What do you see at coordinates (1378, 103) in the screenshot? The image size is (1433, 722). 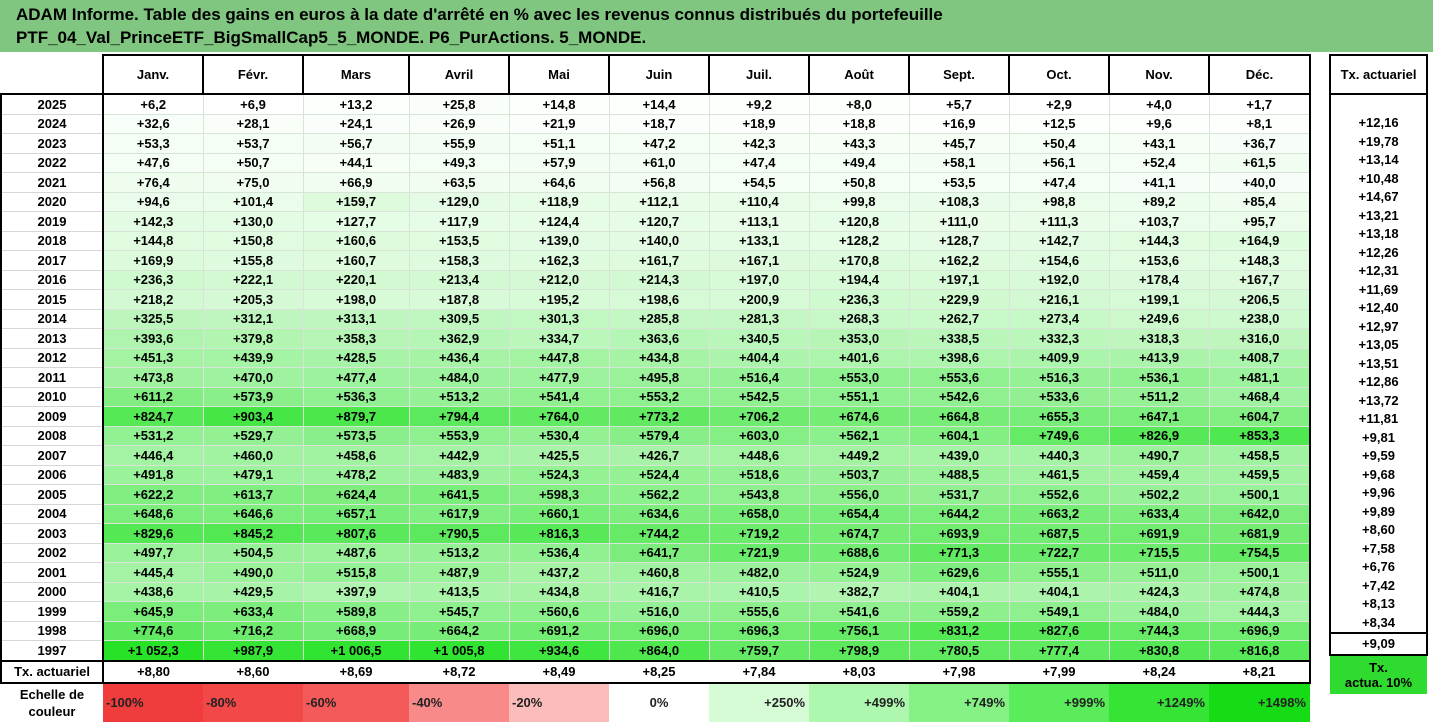 I see `tx-row` at bounding box center [1378, 103].